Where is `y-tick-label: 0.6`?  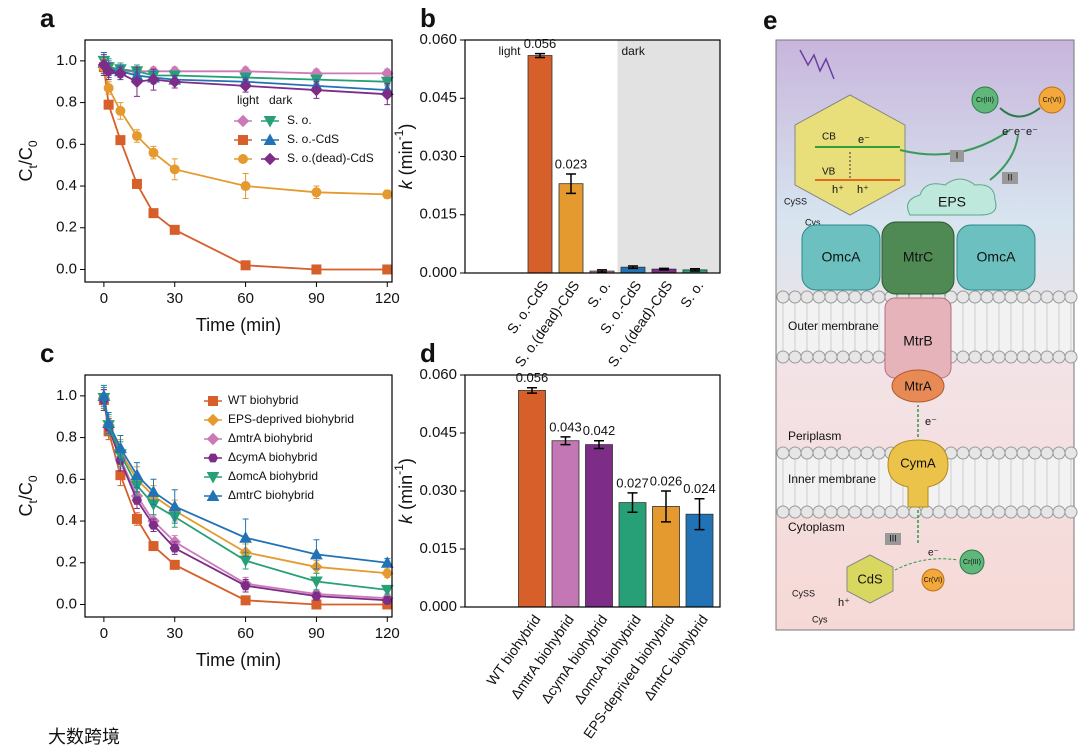
y-tick-label: 0.6 is located at coordinates (66, 478).